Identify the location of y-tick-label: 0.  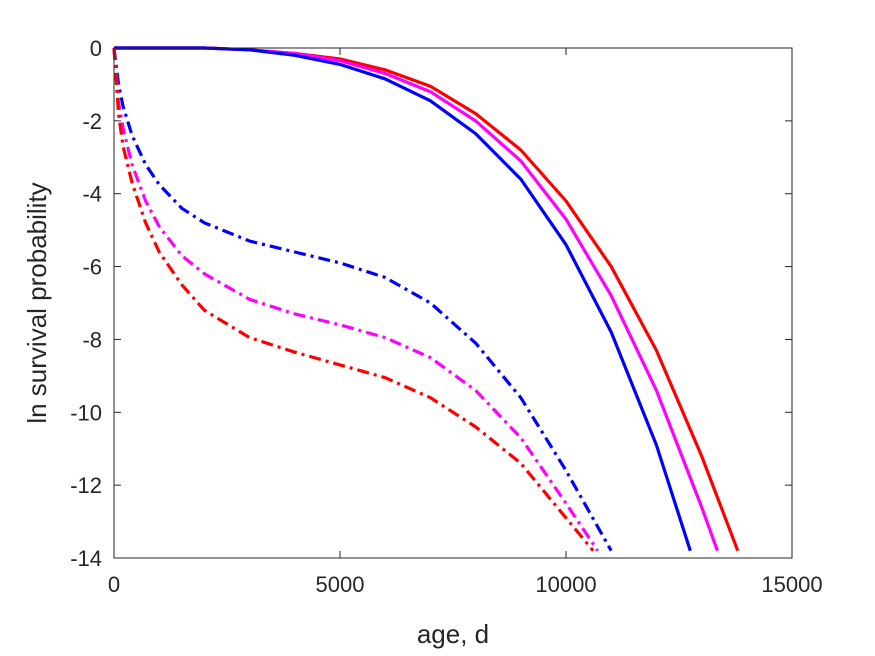
(96, 48).